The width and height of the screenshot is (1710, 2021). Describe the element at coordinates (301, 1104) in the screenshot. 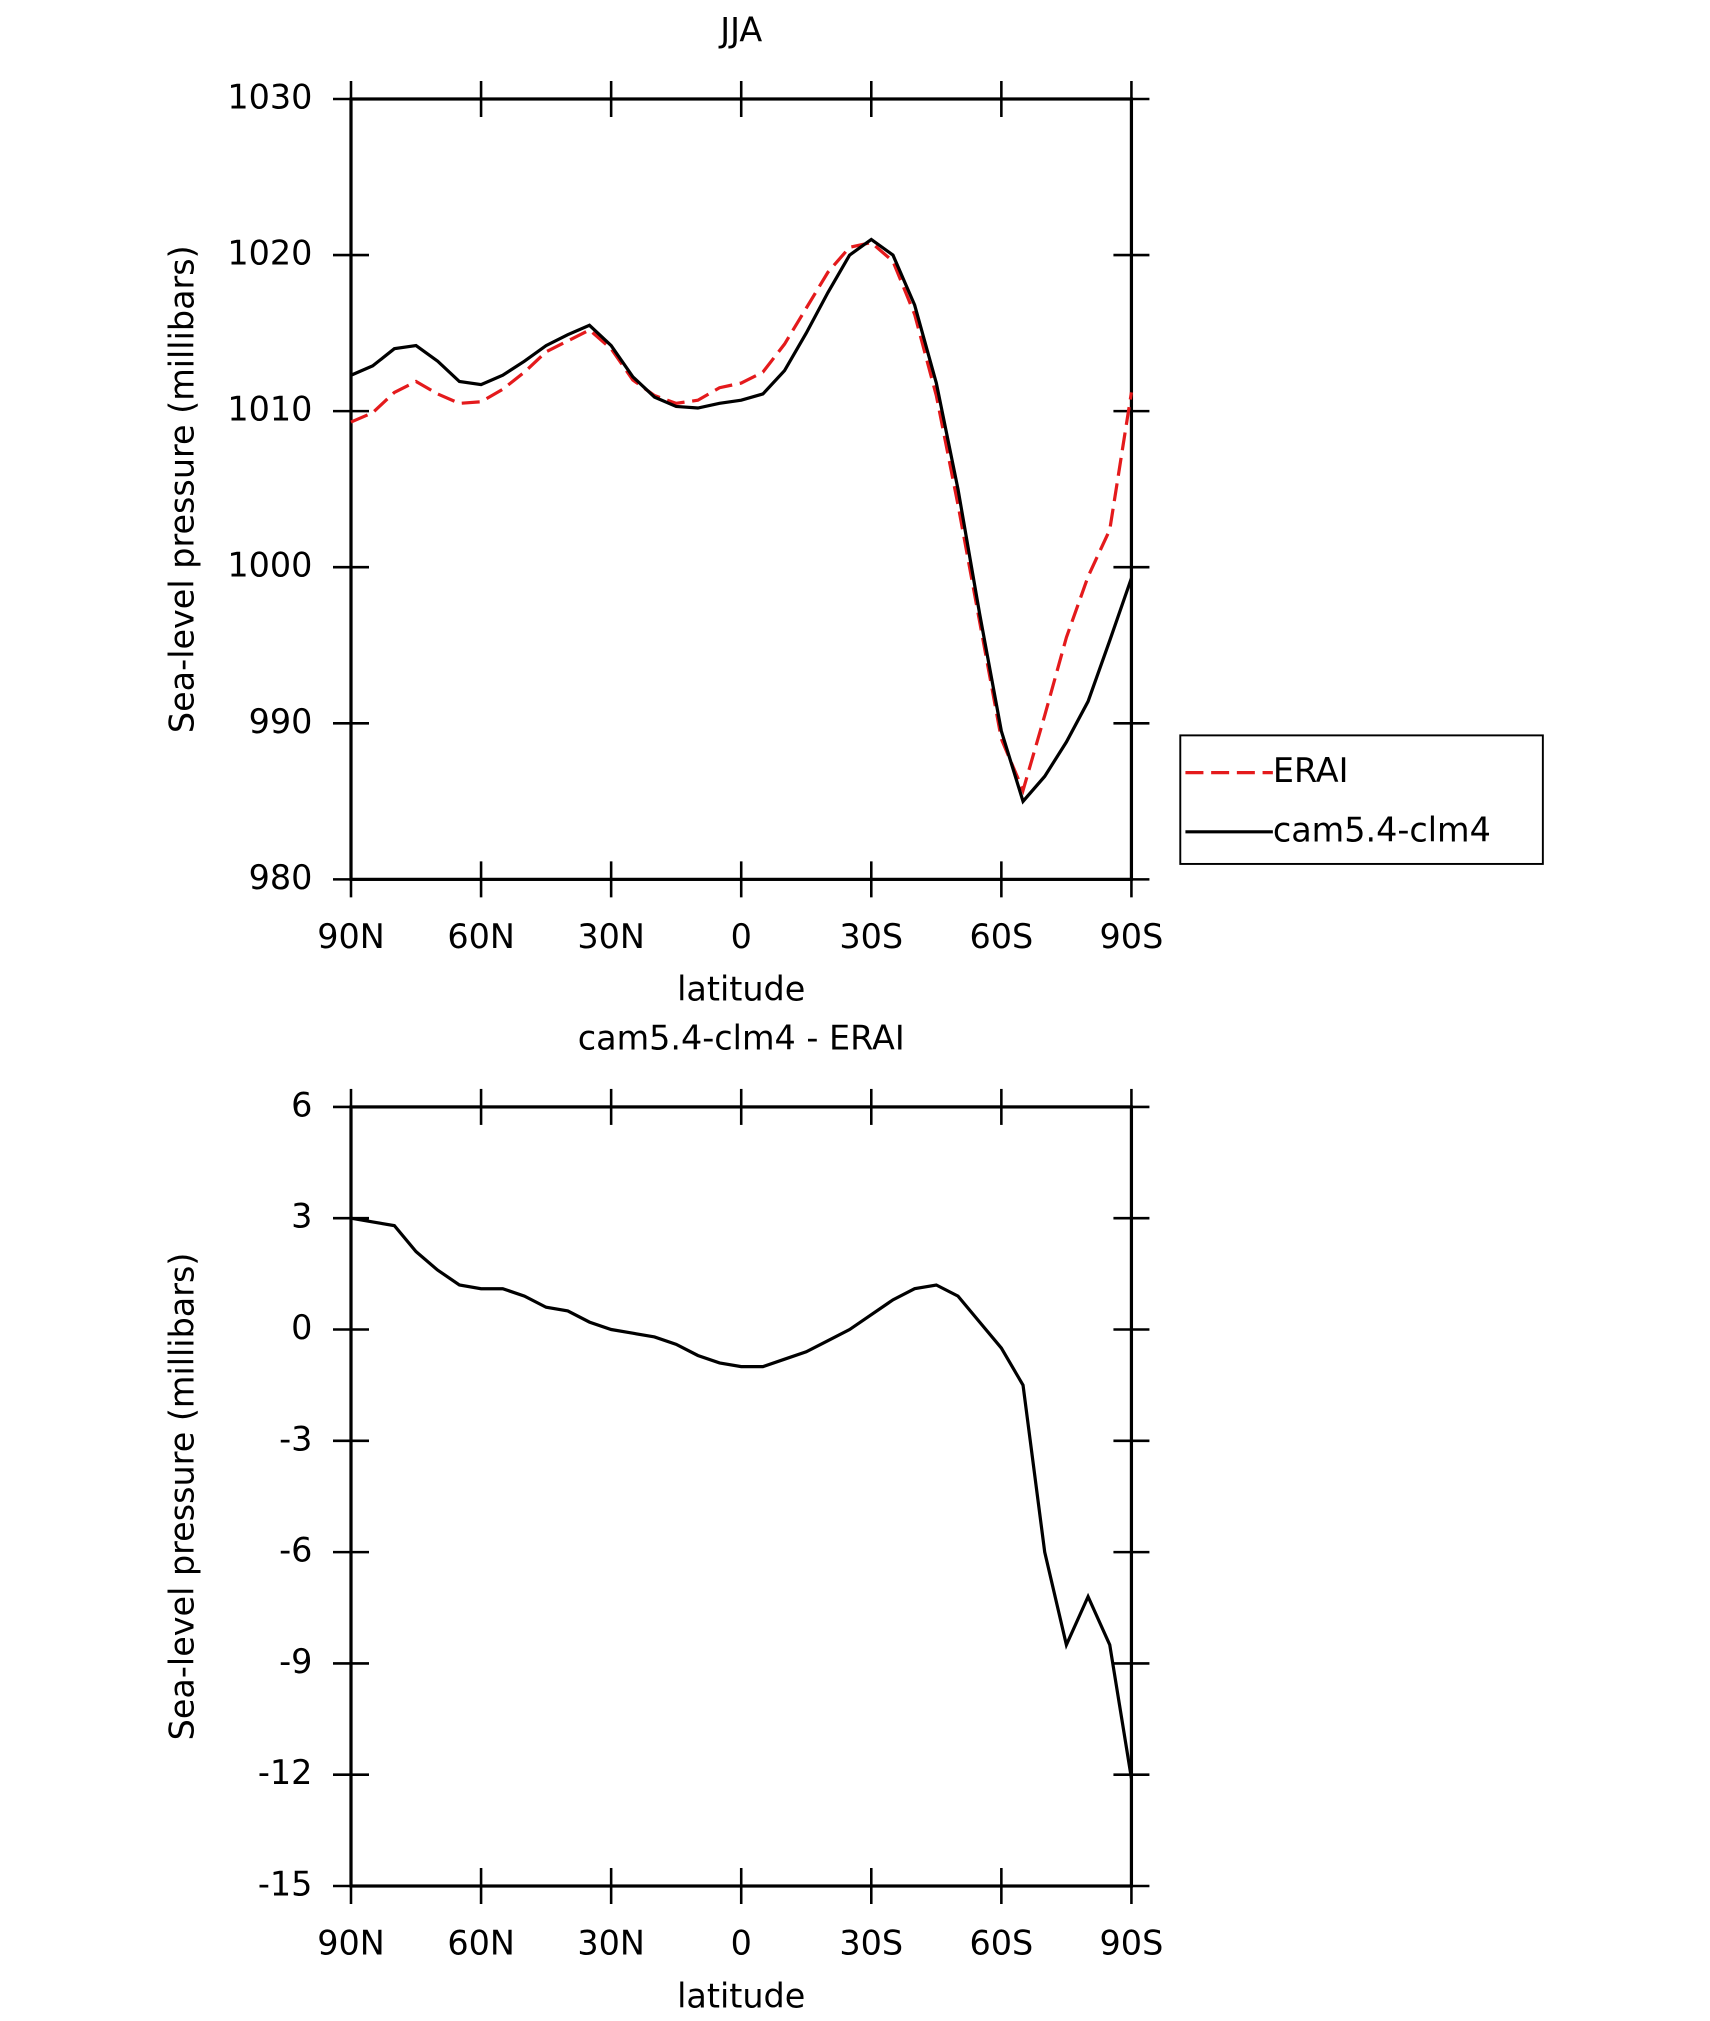

I see `y-tick-label: 6` at that location.